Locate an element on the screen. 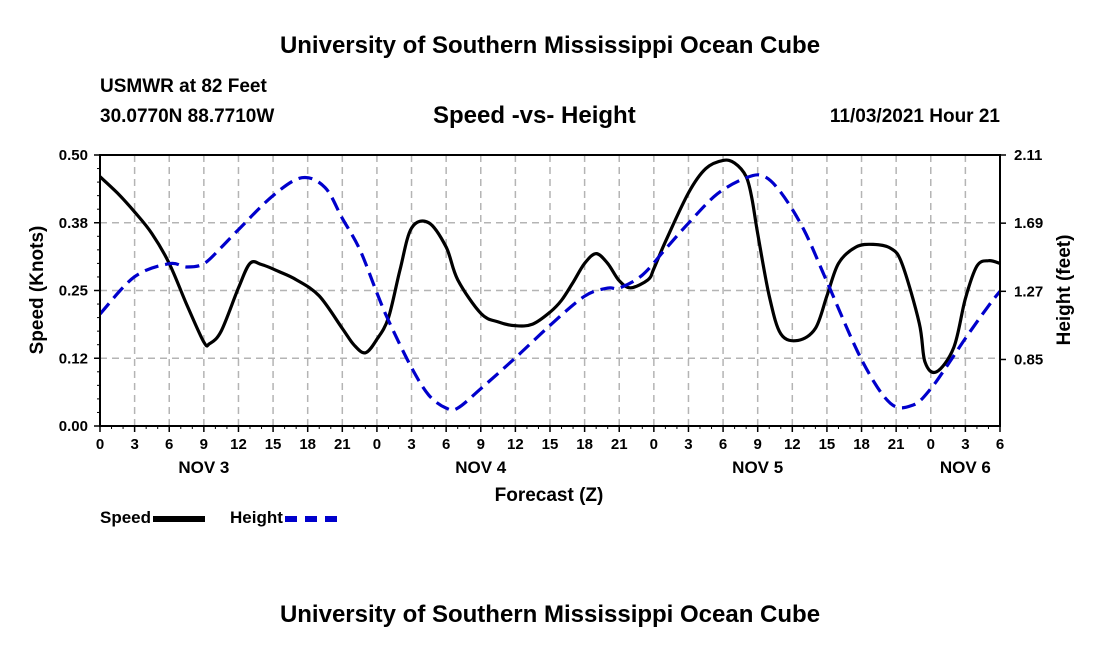 The image size is (1100, 650). y-tick-label-right: 0.85 is located at coordinates (1028, 359).